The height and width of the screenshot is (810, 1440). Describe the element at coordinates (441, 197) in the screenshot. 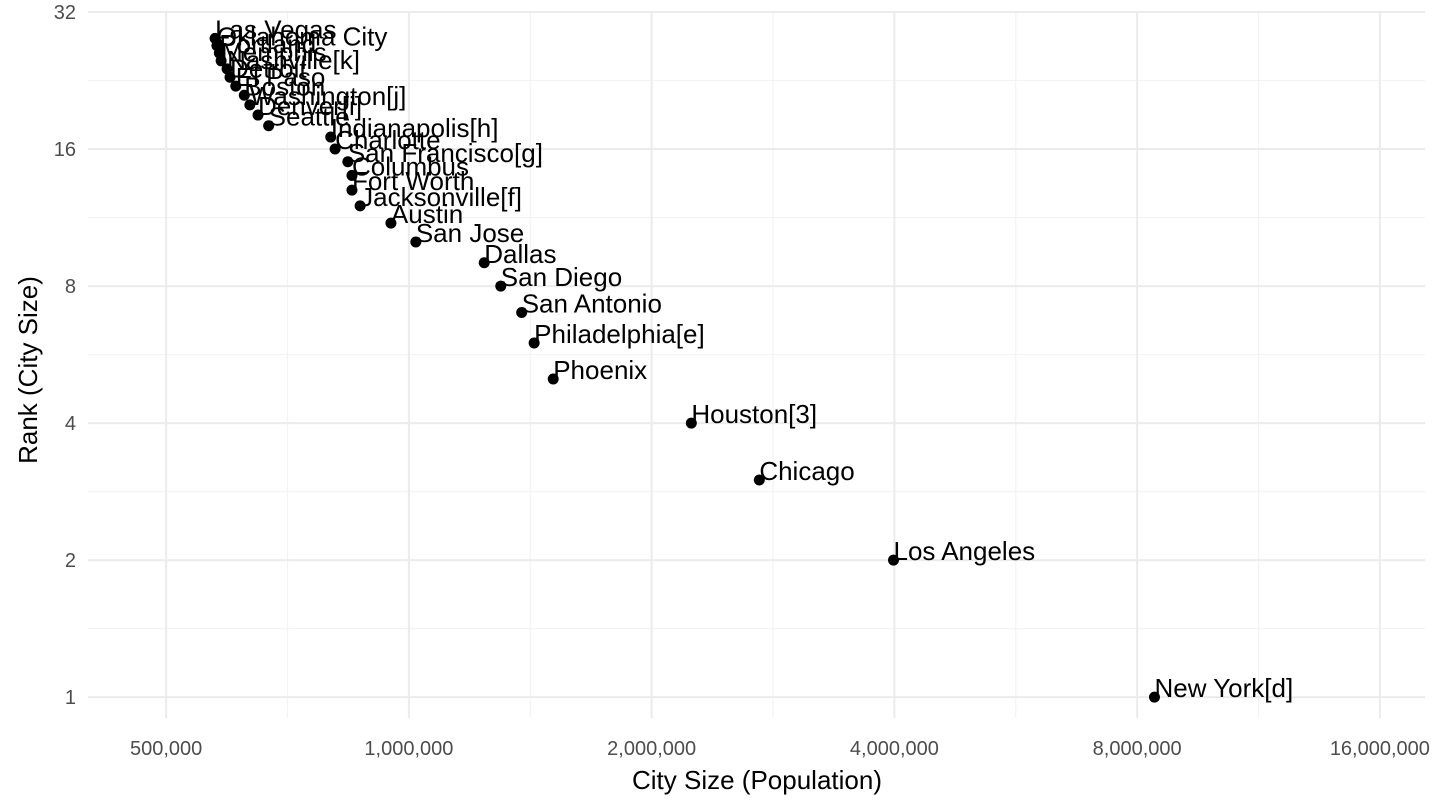

I see `point-label: Jacksonville[f]` at that location.